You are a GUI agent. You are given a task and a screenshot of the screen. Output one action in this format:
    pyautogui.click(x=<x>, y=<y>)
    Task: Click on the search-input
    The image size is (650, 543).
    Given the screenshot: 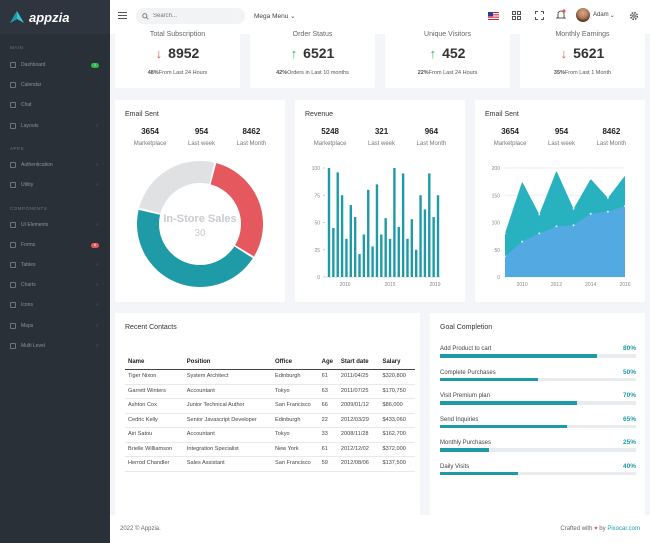 What is the action you would take?
    pyautogui.click(x=193, y=16)
    